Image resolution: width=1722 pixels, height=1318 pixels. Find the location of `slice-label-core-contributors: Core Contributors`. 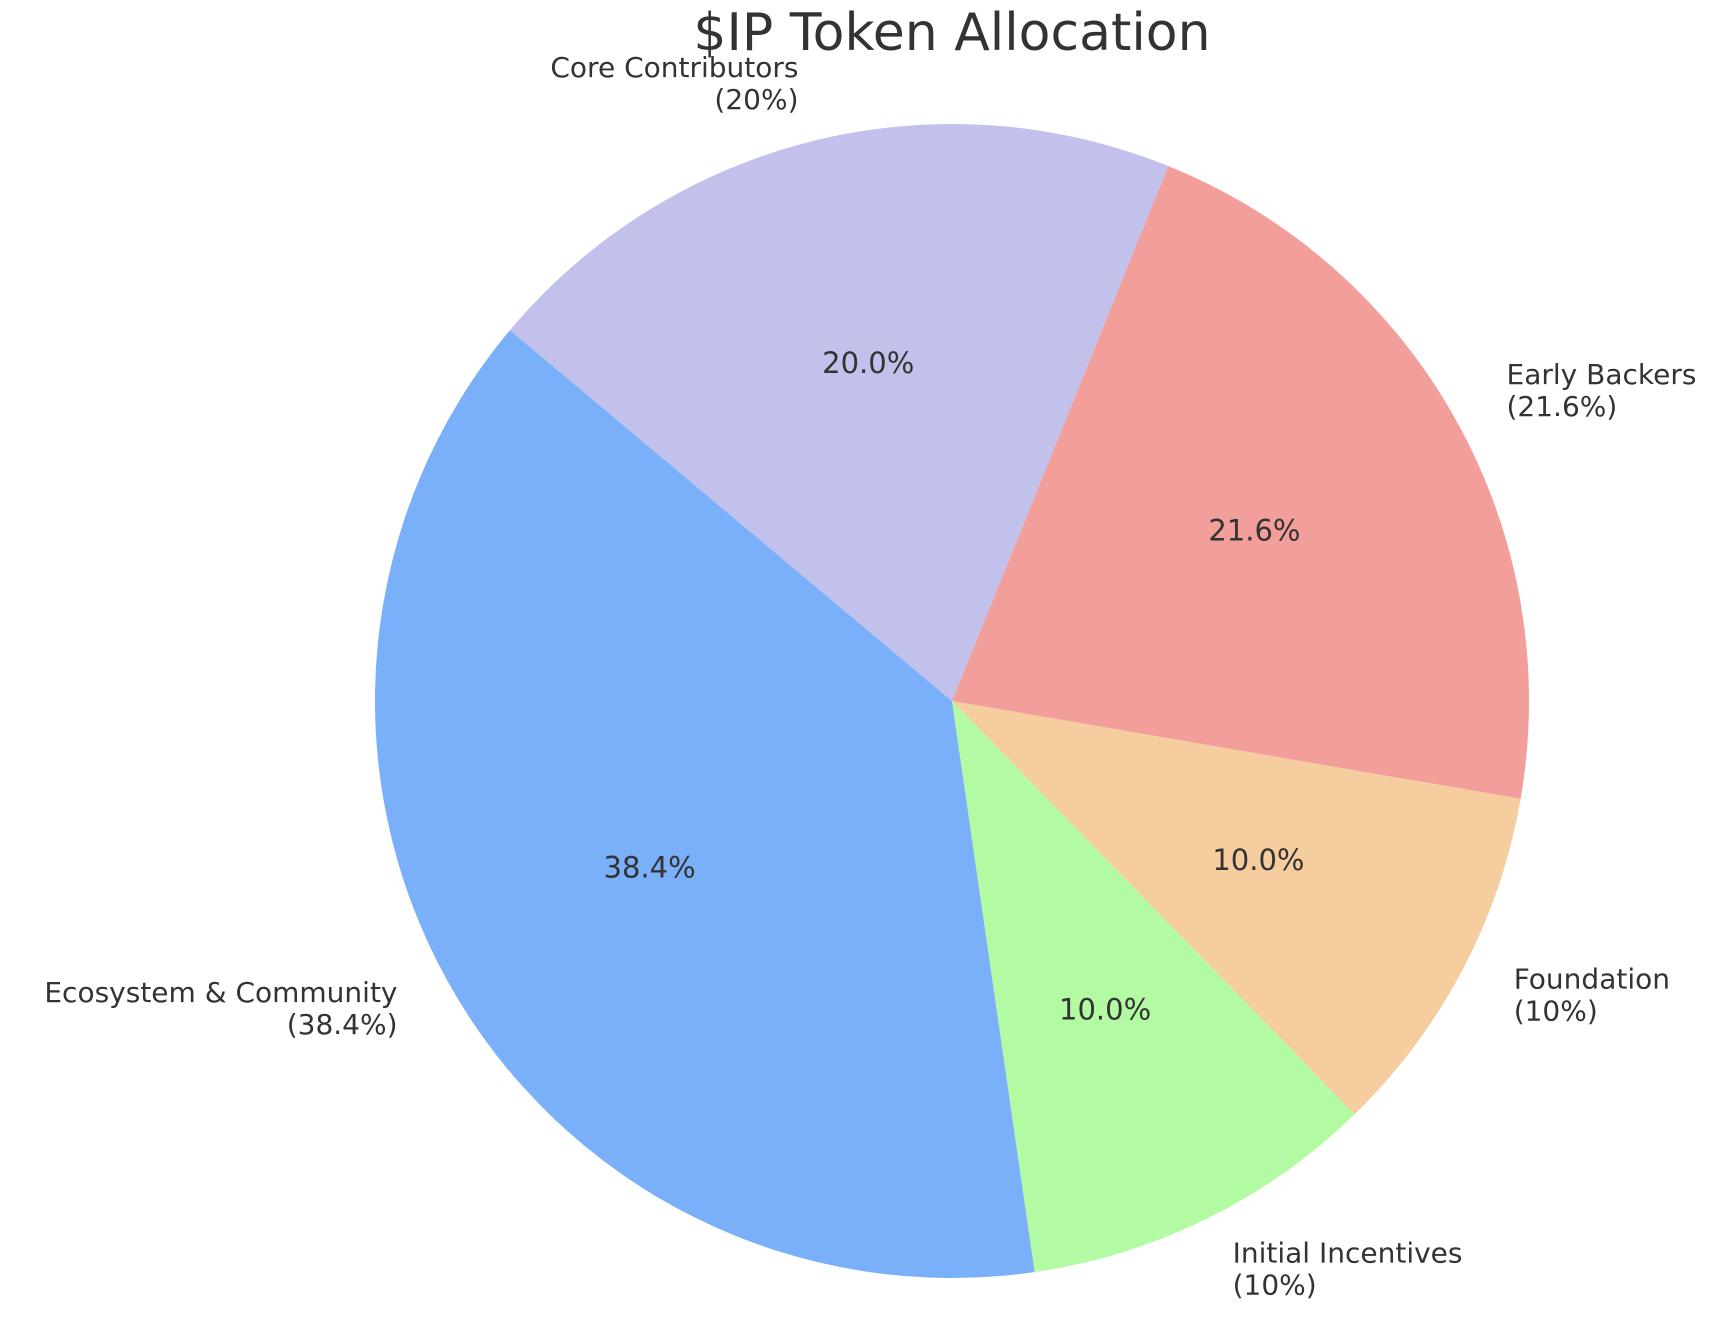

slice-label-core-contributors: Core Contributors is located at coordinates (674, 67).